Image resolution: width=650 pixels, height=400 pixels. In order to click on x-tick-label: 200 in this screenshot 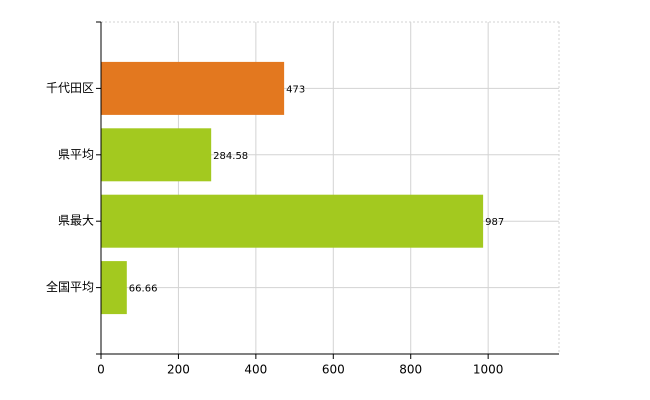, I will do `click(178, 370)`.